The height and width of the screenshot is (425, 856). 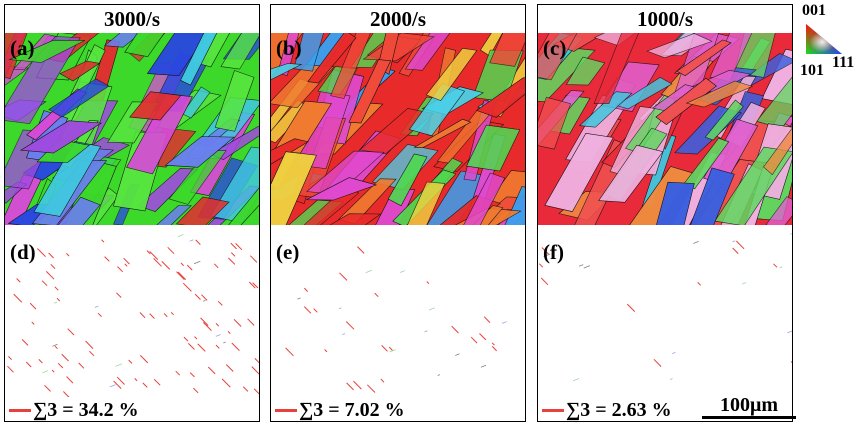 I want to click on panel-label-f: (f), so click(x=553, y=252).